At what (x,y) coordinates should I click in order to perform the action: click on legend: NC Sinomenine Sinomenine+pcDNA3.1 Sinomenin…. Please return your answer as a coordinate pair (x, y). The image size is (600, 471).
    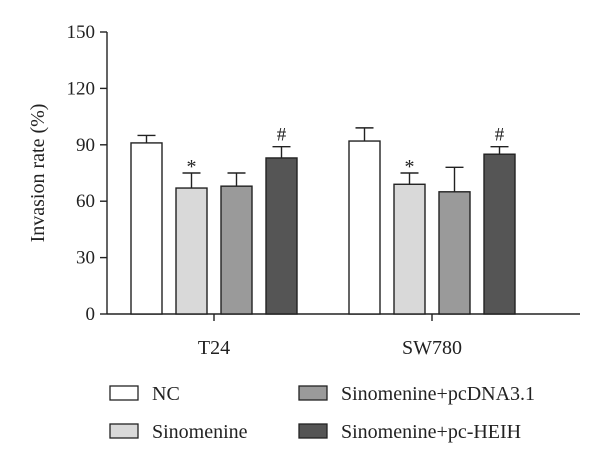
    Looking at the image, I should click on (322, 413).